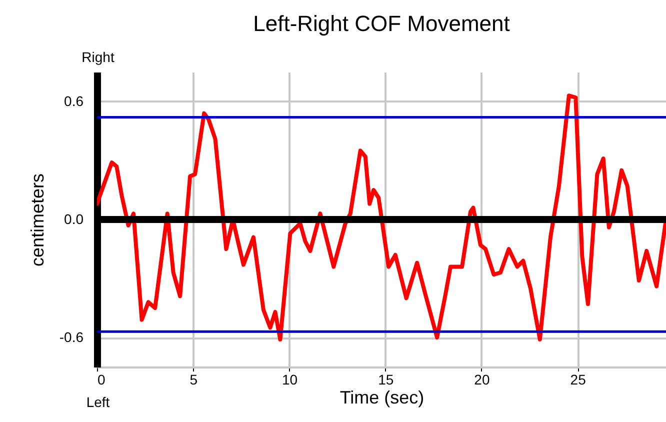 This screenshot has height=422, width=666. I want to click on x-tick-label: 0, so click(102, 380).